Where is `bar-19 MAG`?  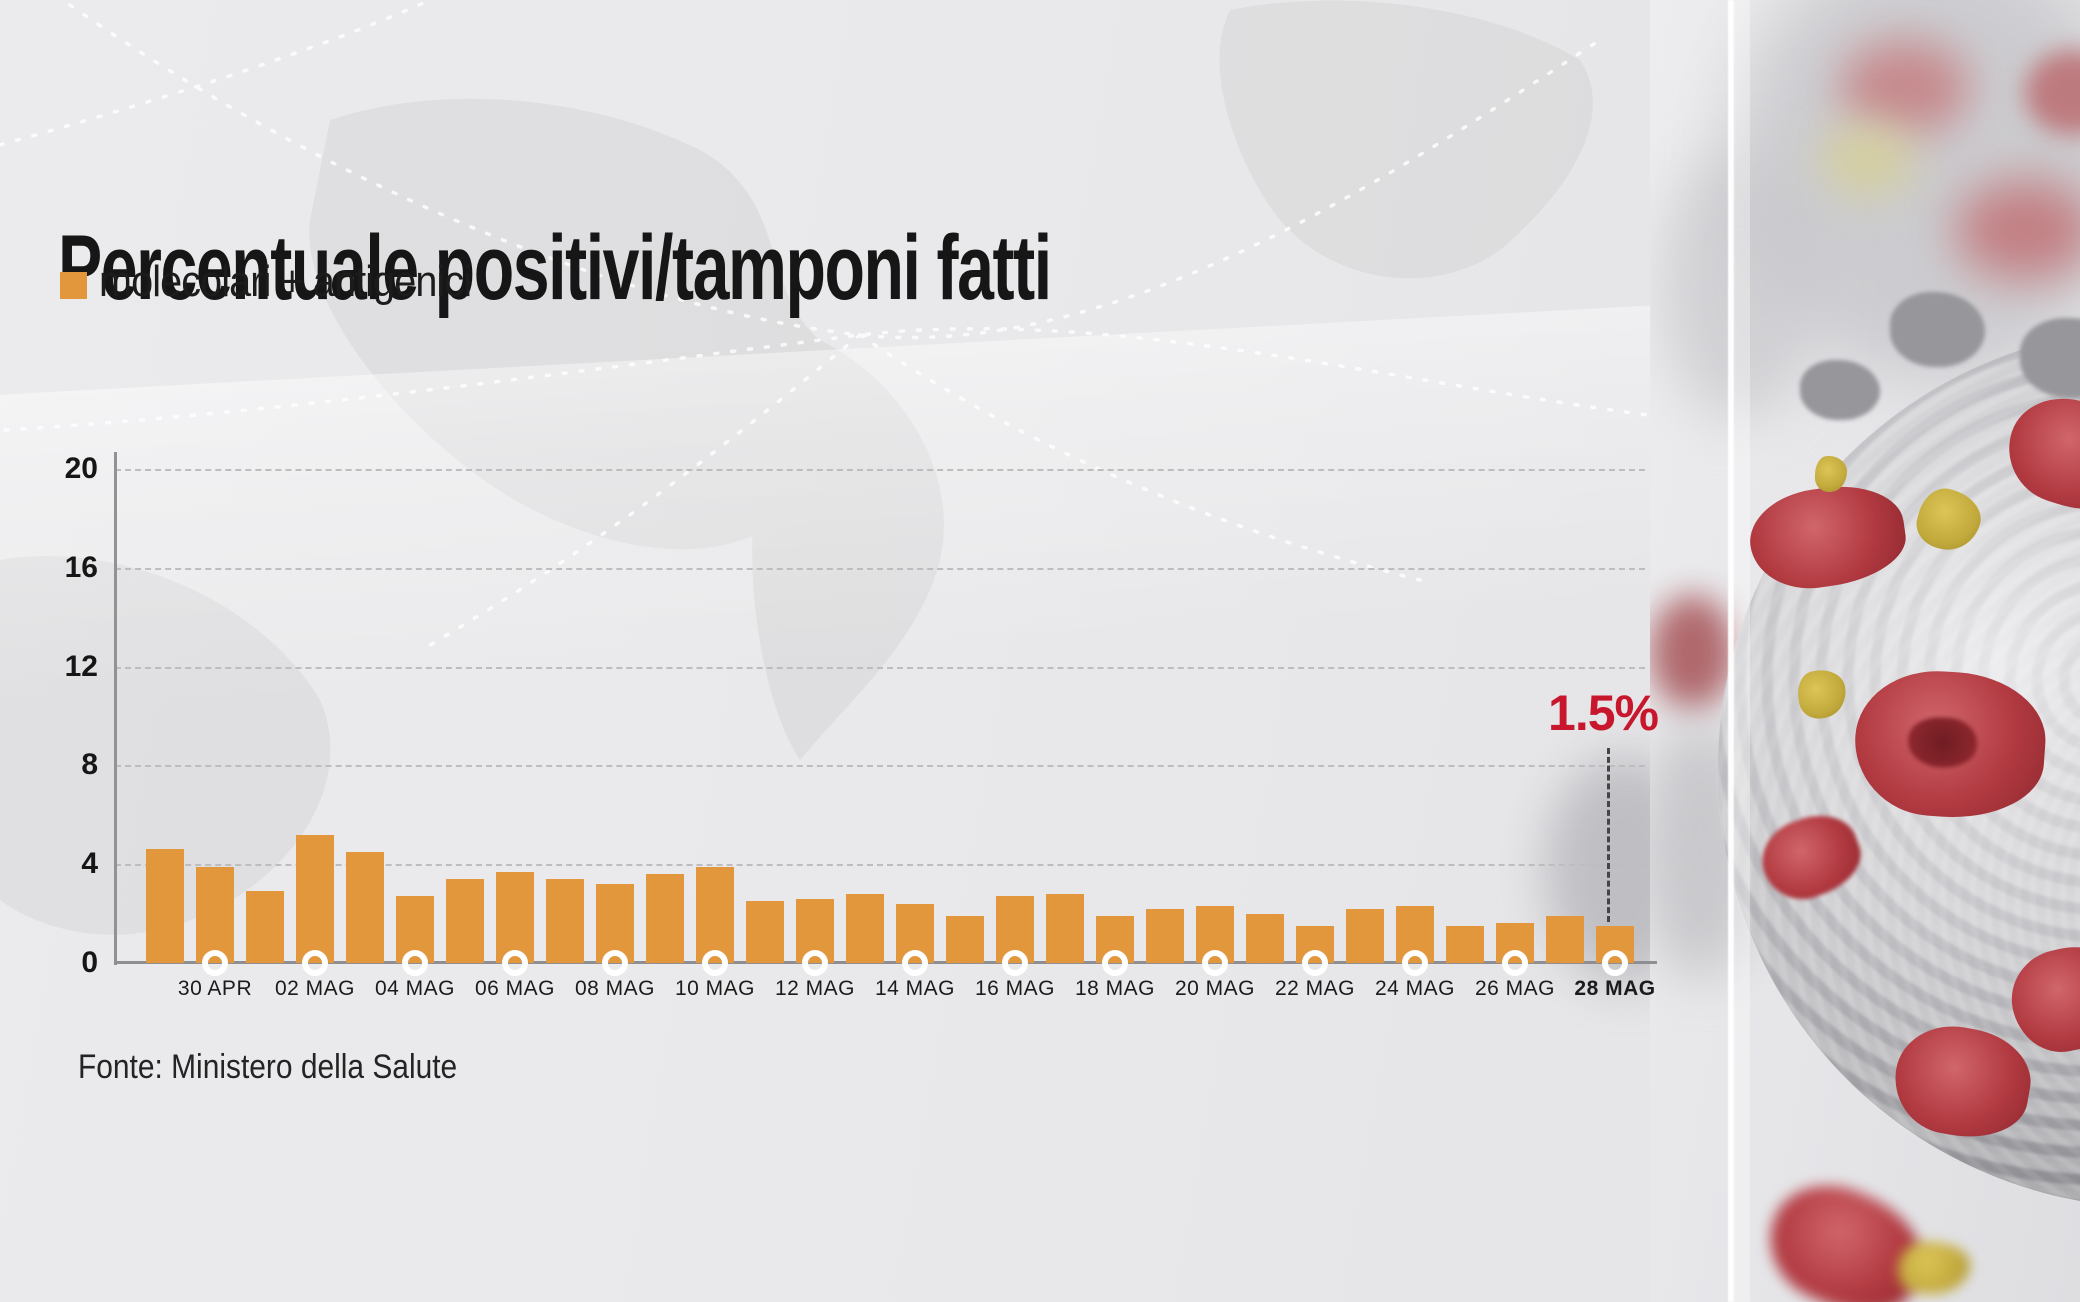
bar-19 MAG is located at coordinates (1165, 935).